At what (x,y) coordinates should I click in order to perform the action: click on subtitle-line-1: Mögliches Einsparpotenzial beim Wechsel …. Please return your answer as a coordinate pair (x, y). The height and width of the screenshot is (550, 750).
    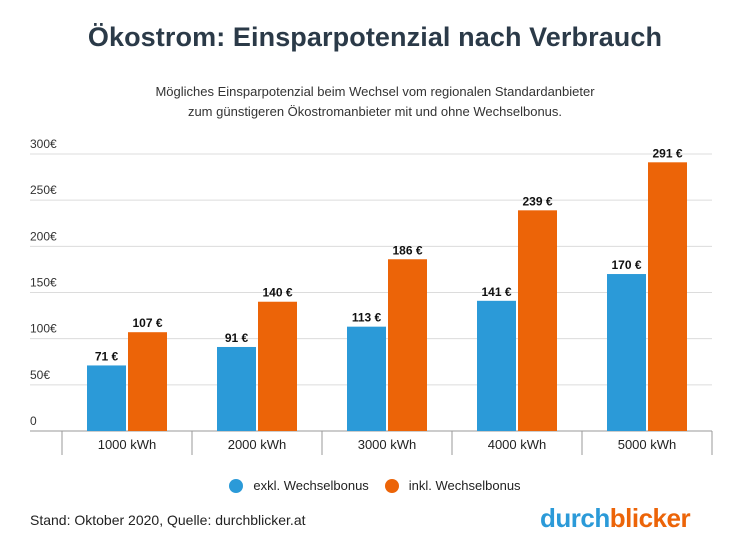
    Looking at the image, I should click on (375, 91).